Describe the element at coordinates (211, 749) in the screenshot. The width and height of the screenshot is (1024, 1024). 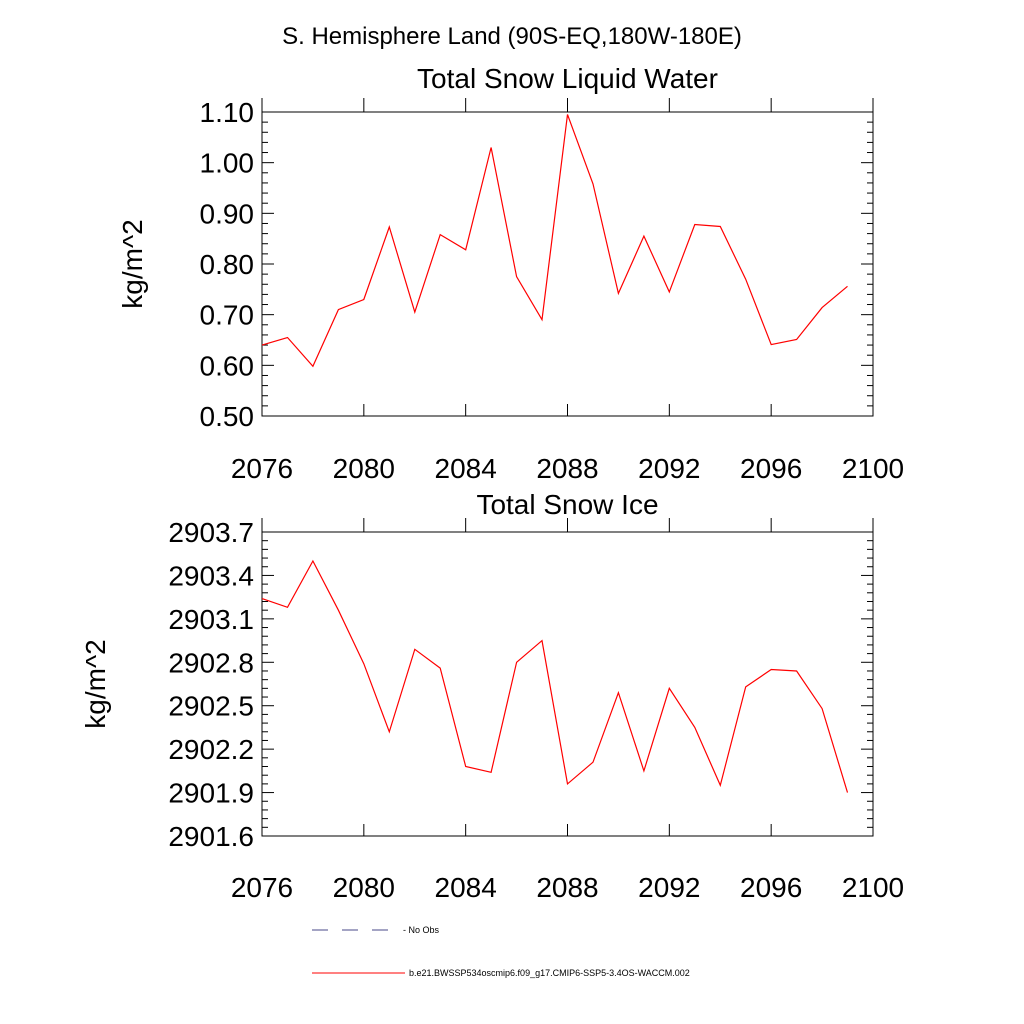
I see `y-tick-label: 2902.2` at that location.